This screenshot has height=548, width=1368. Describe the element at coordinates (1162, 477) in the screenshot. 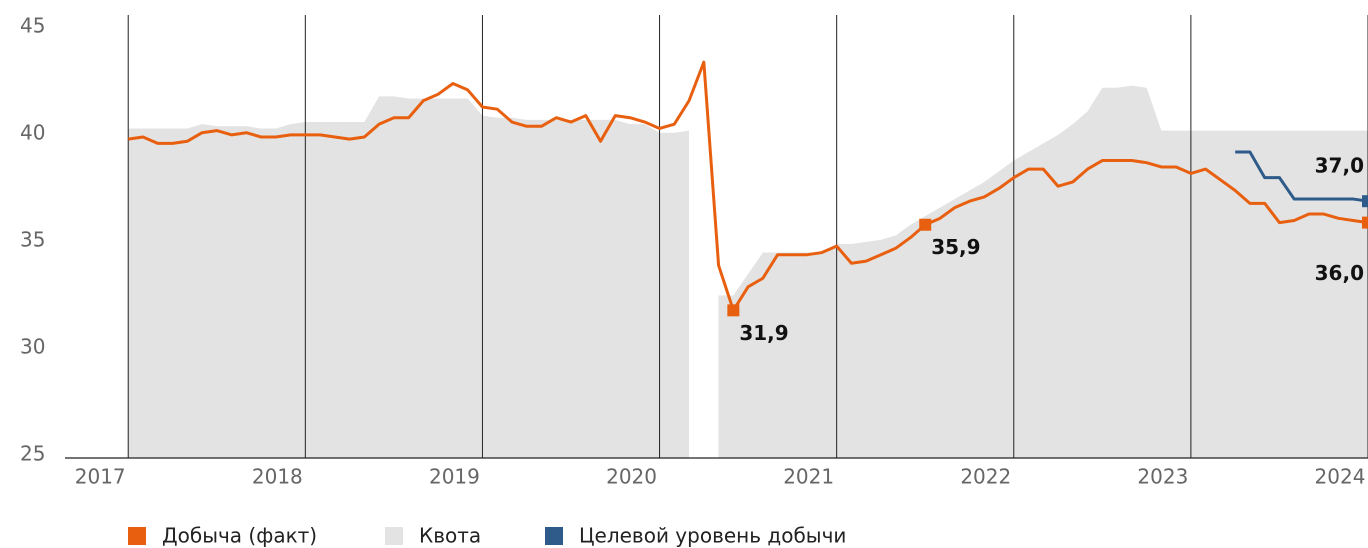

I see `x-tick-label: 2023` at that location.